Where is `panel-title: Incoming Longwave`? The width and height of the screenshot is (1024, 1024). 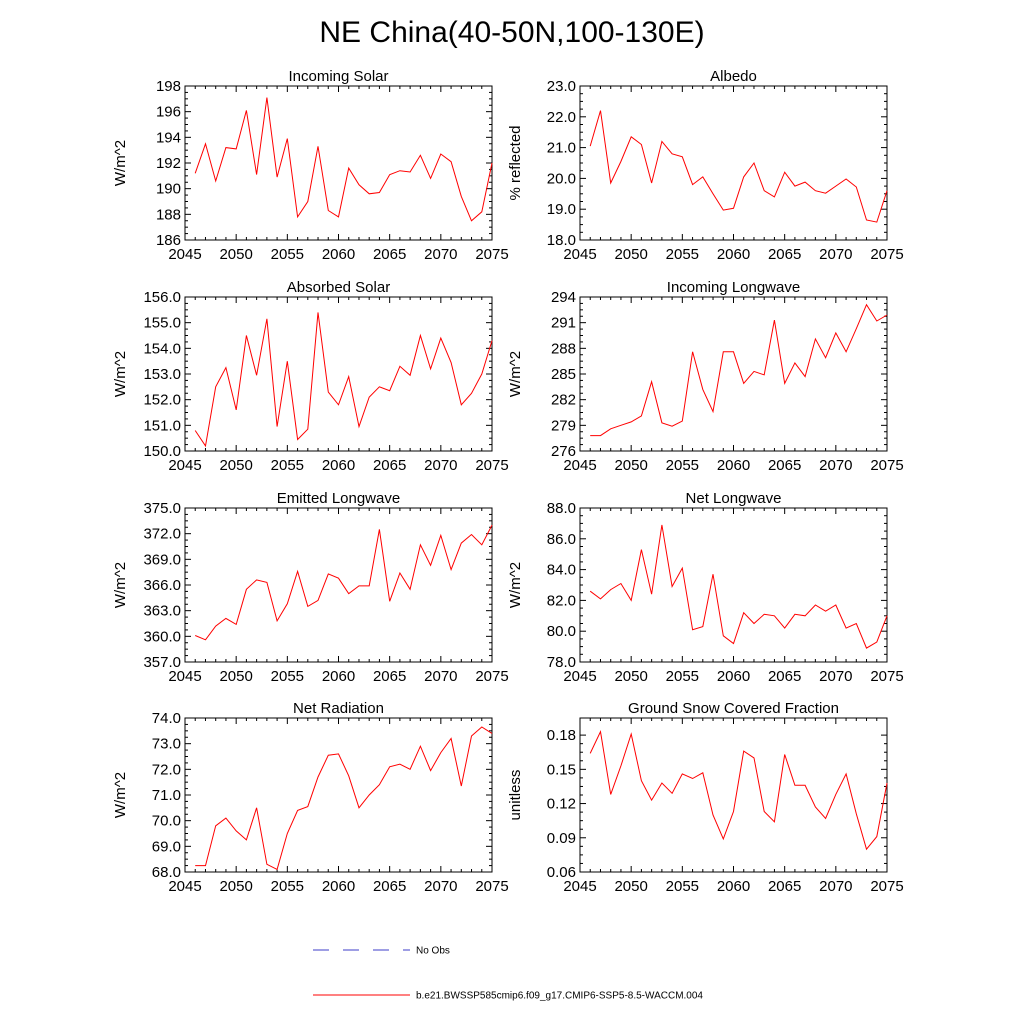
panel-title: Incoming Longwave is located at coordinates (733, 287).